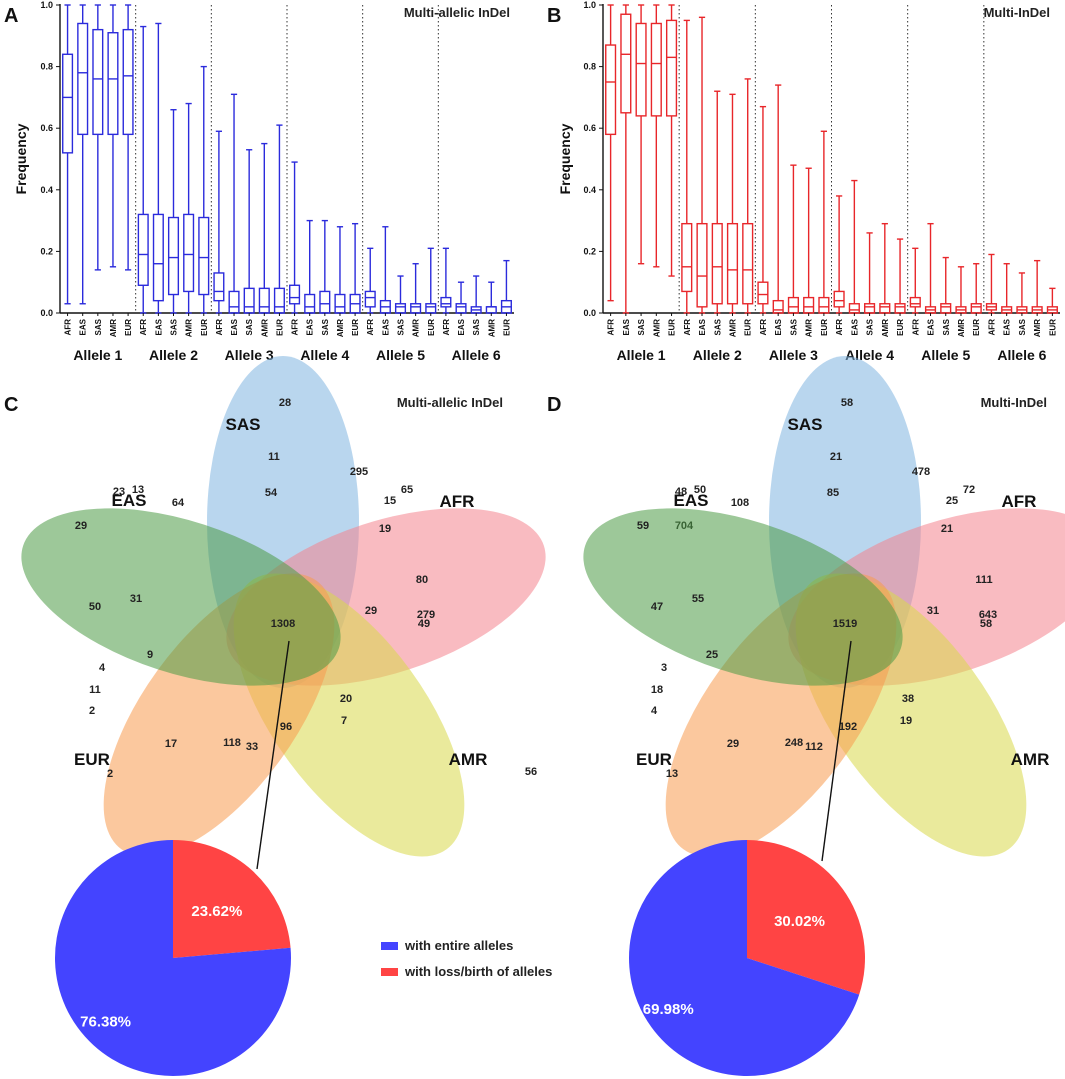  I want to click on venn-region-value: 643, so click(988, 615).